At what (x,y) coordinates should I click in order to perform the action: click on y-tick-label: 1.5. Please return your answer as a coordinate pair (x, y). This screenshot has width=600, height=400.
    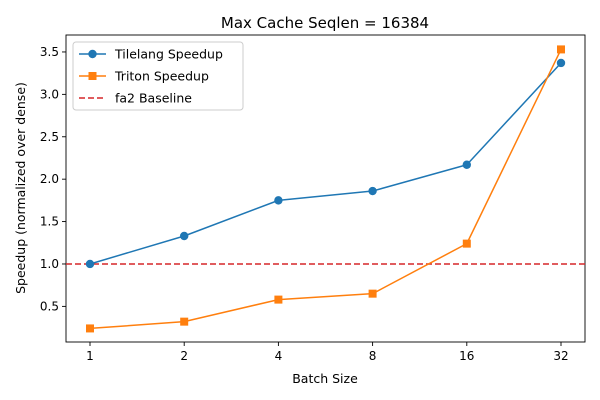
    Looking at the image, I should click on (49, 222).